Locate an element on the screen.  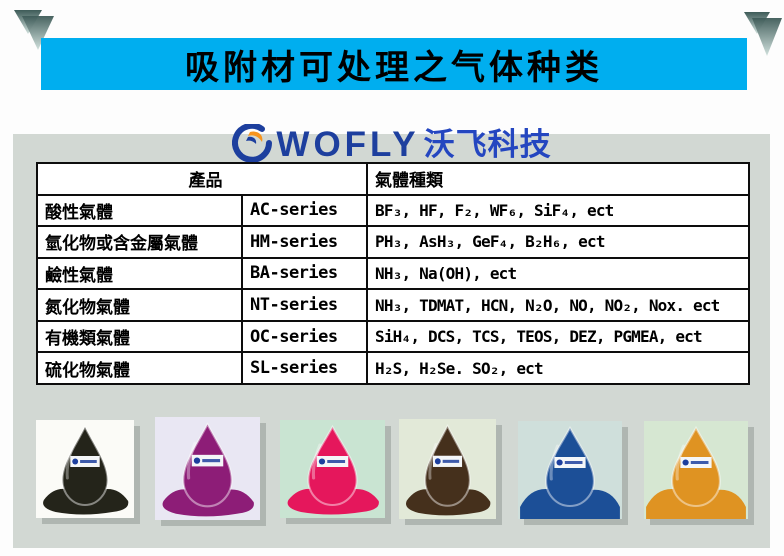
product-cell: 氫化物或含金屬氣體 is located at coordinates (139, 242).